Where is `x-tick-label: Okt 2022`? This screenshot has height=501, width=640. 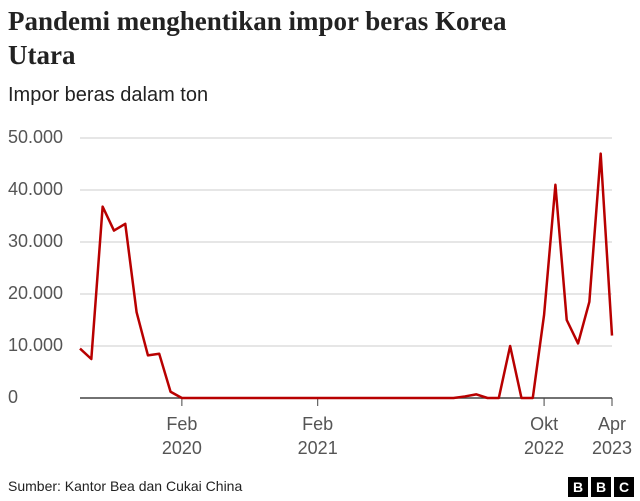 x-tick-label: Okt 2022 is located at coordinates (544, 436).